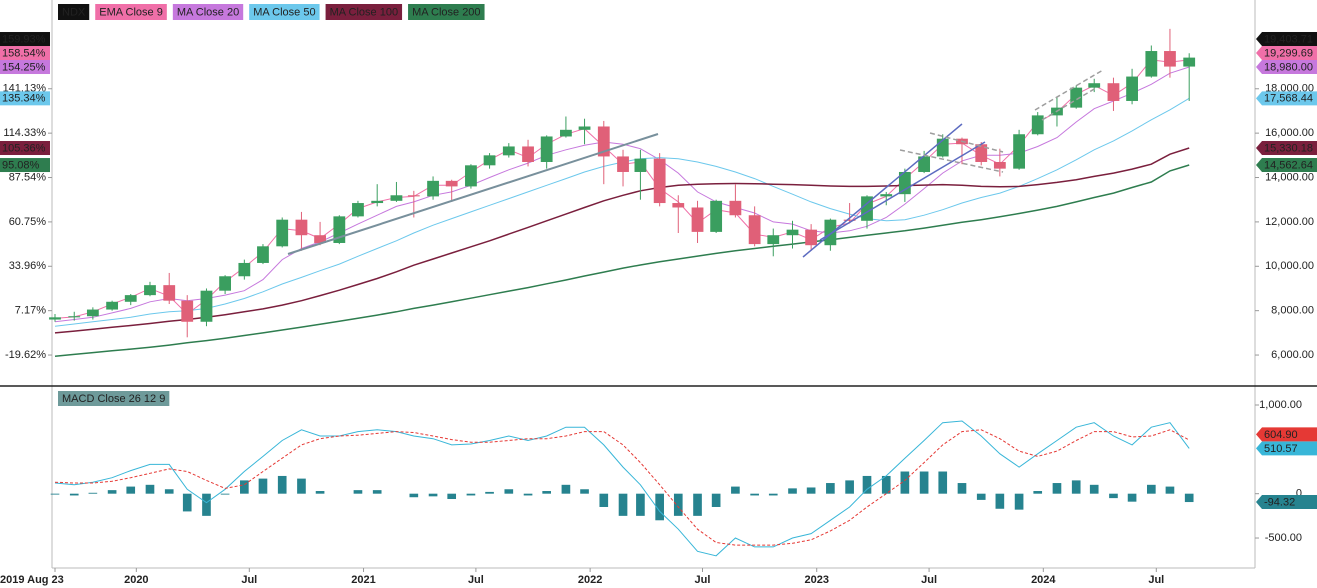 The image size is (1317, 588). What do you see at coordinates (1281, 449) in the screenshot?
I see `price-tag-label: 510.57` at bounding box center [1281, 449].